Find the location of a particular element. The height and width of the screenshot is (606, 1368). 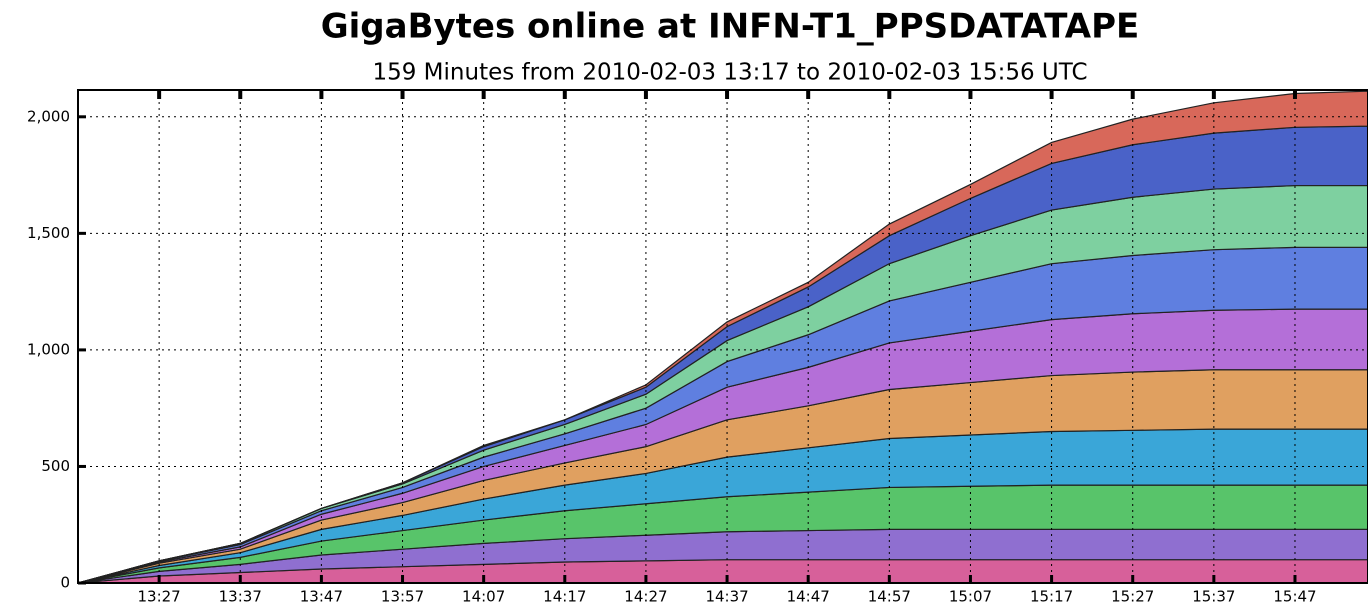

x-tick-label: 13:57 is located at coordinates (402, 597).